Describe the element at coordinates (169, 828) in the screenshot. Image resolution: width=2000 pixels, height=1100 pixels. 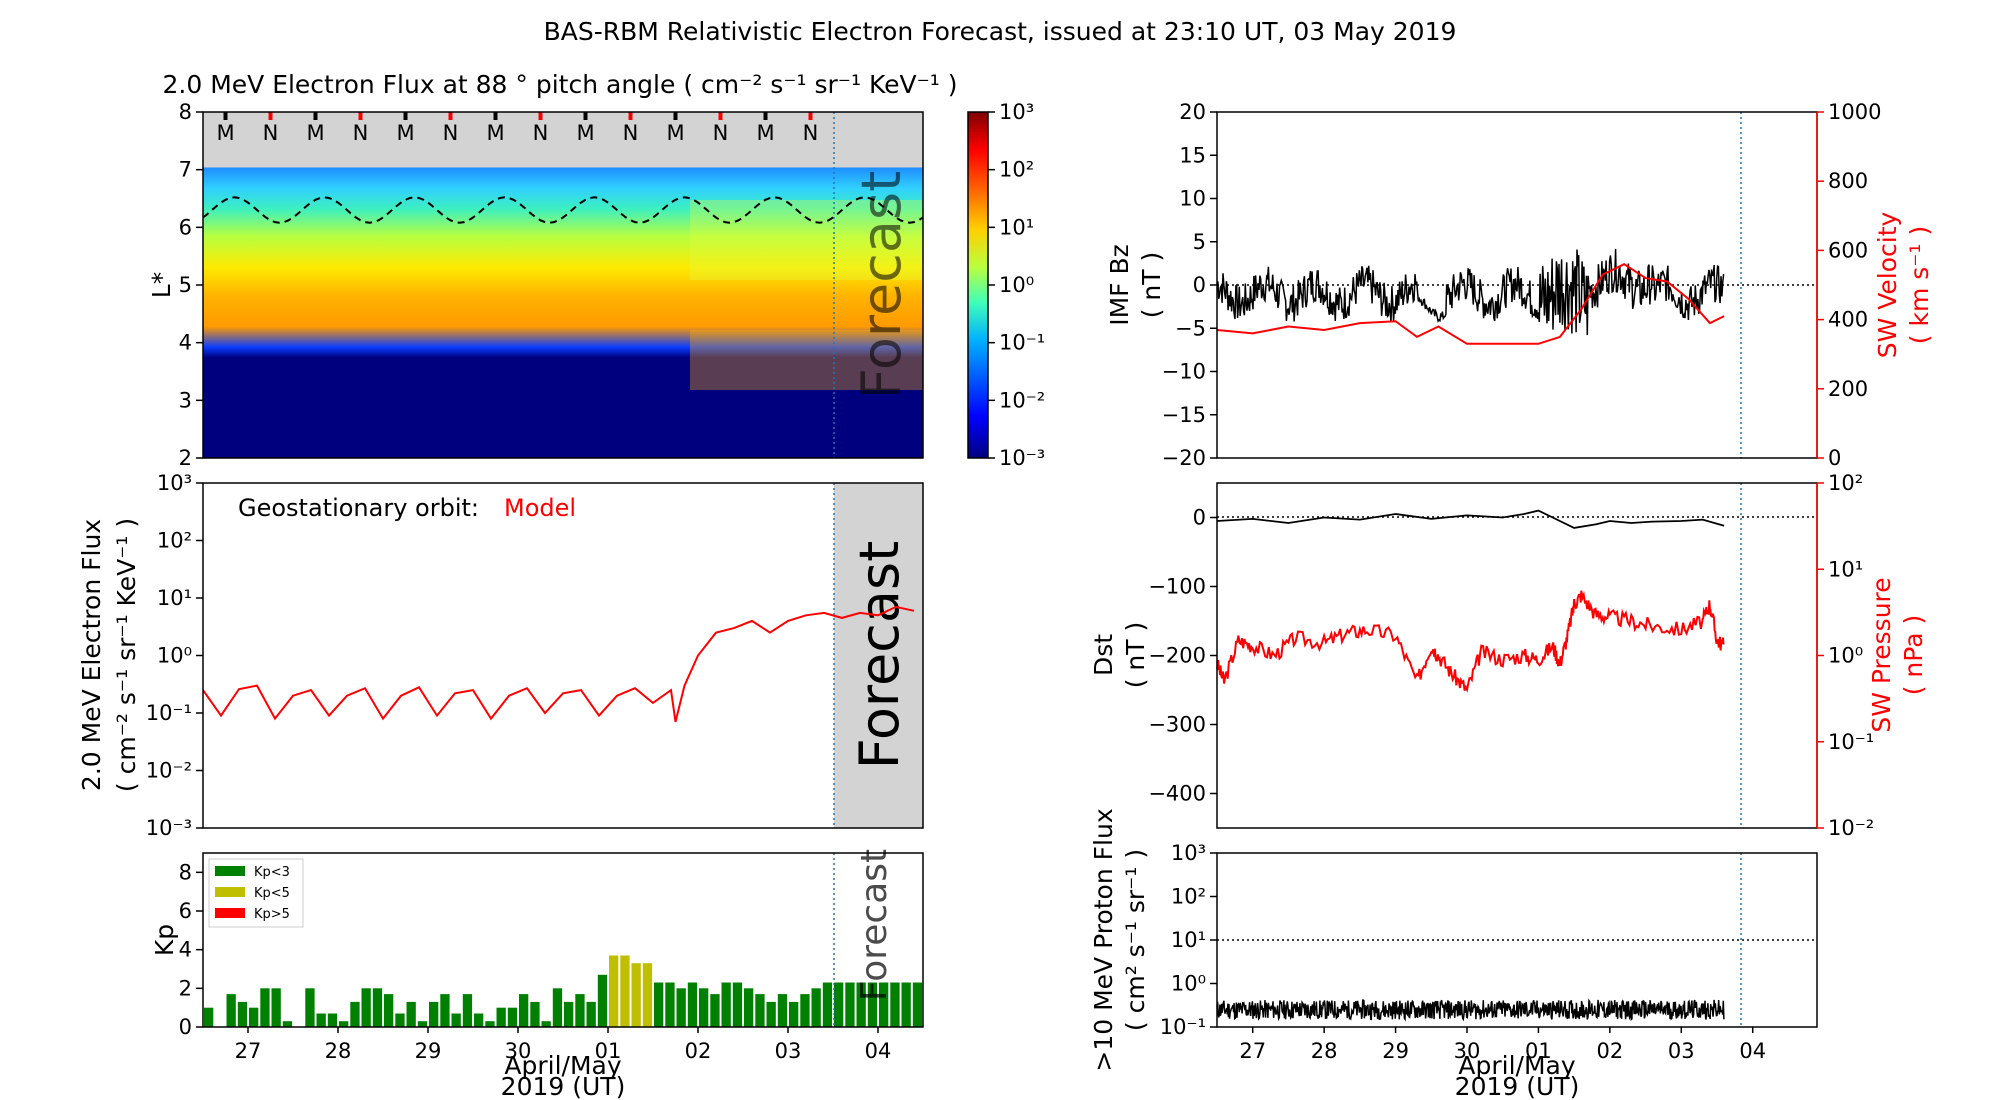
I see `geo-tick-label: 10⁻³` at that location.